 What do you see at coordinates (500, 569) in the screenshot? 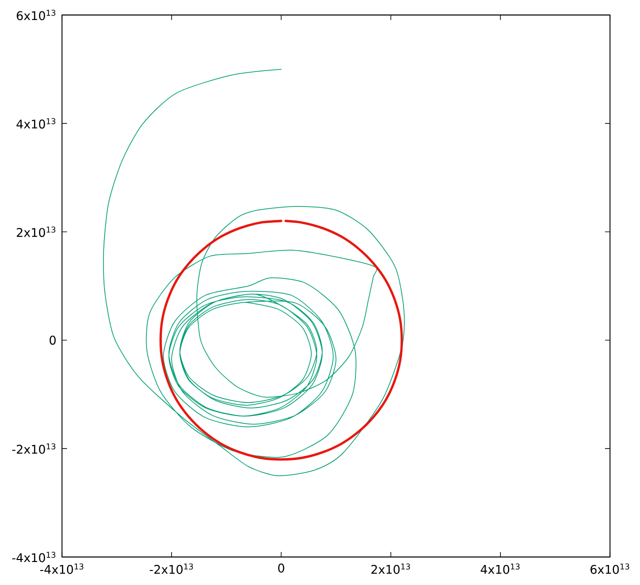
I see `x-tick-label: 4x10$^{13}$` at bounding box center [500, 569].